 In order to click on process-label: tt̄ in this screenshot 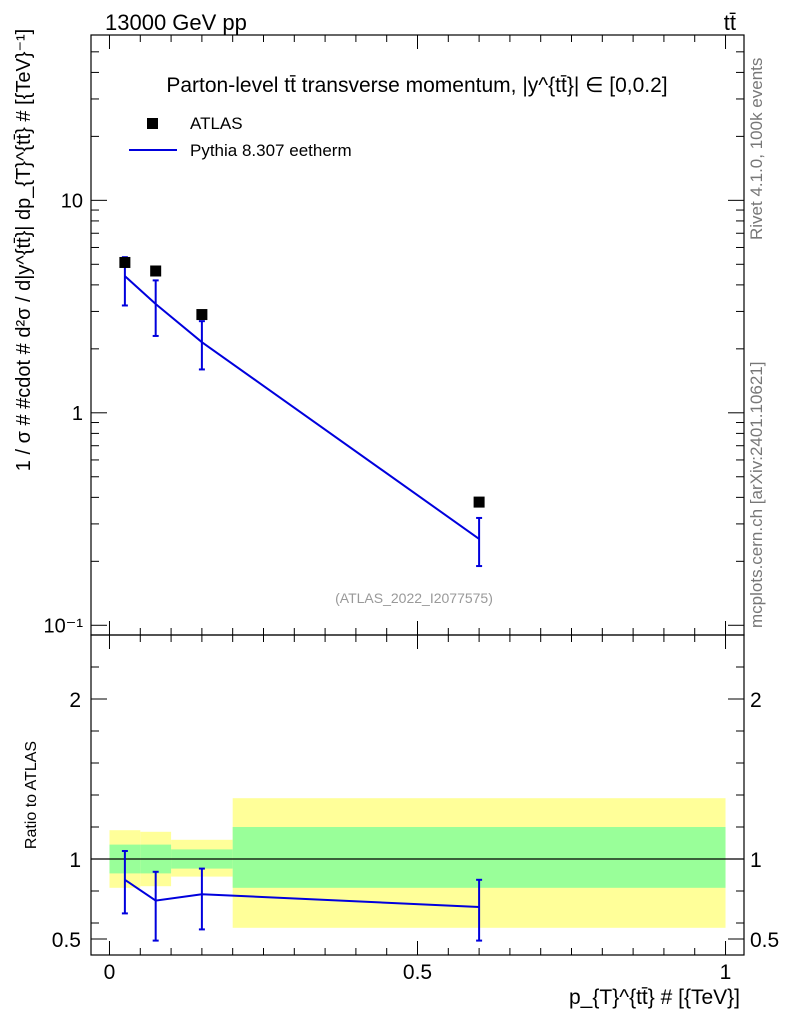, I will do `click(730, 22)`.